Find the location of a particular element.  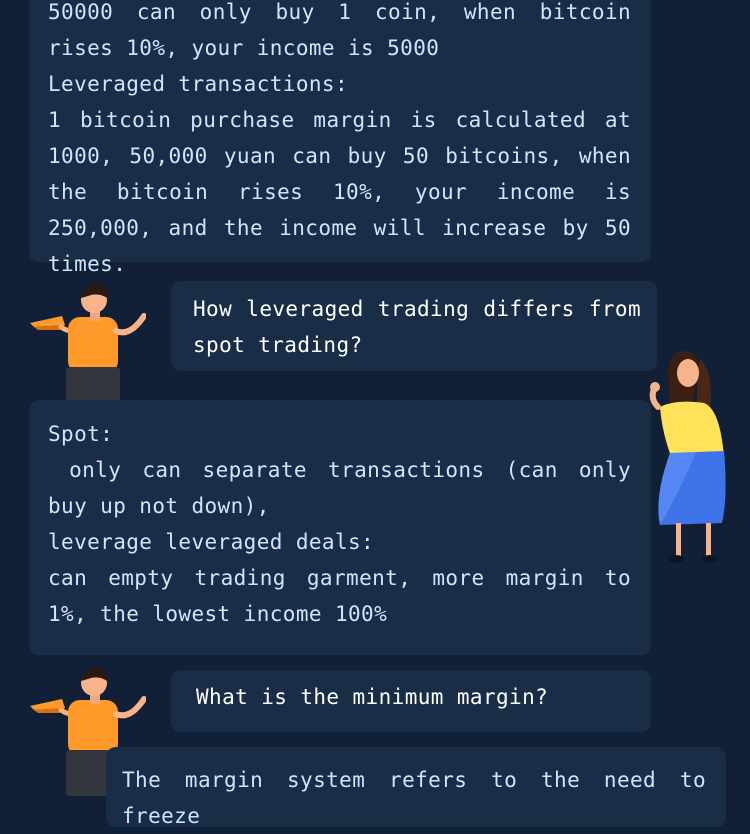

question-bubble-minimum-margin: What is the minimum margin? is located at coordinates (411, 701).